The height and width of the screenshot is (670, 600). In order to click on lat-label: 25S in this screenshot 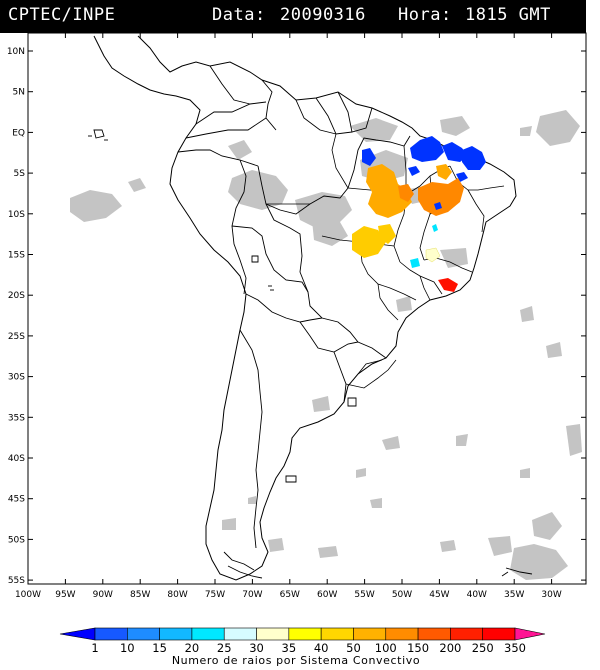, I will do `click(16, 337)`.